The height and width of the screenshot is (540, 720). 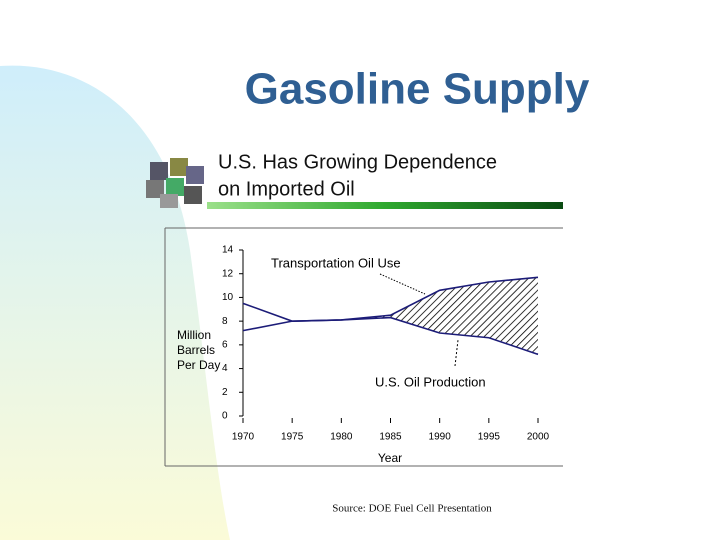 I want to click on x-tick-label: 2000, so click(x=538, y=437).